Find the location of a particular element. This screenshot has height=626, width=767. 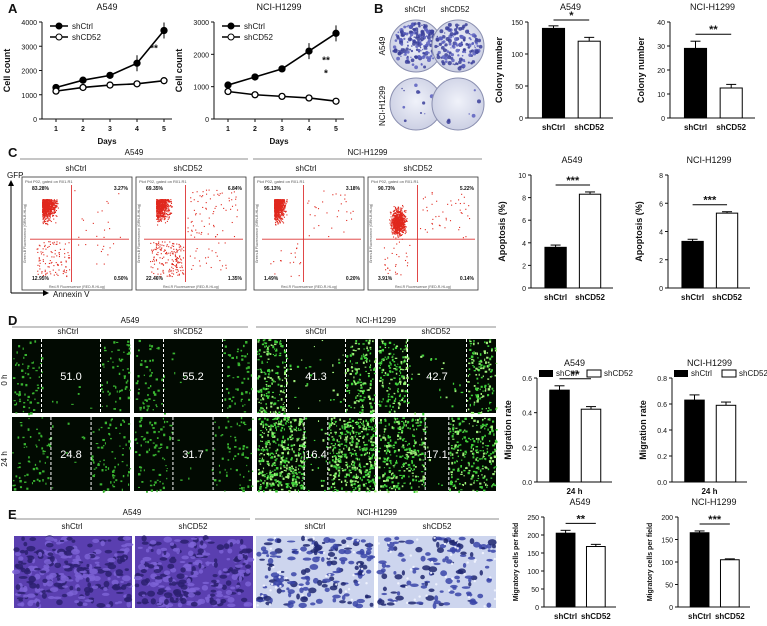

quadrant-lower-left: 12.95% is located at coordinates (41, 279).